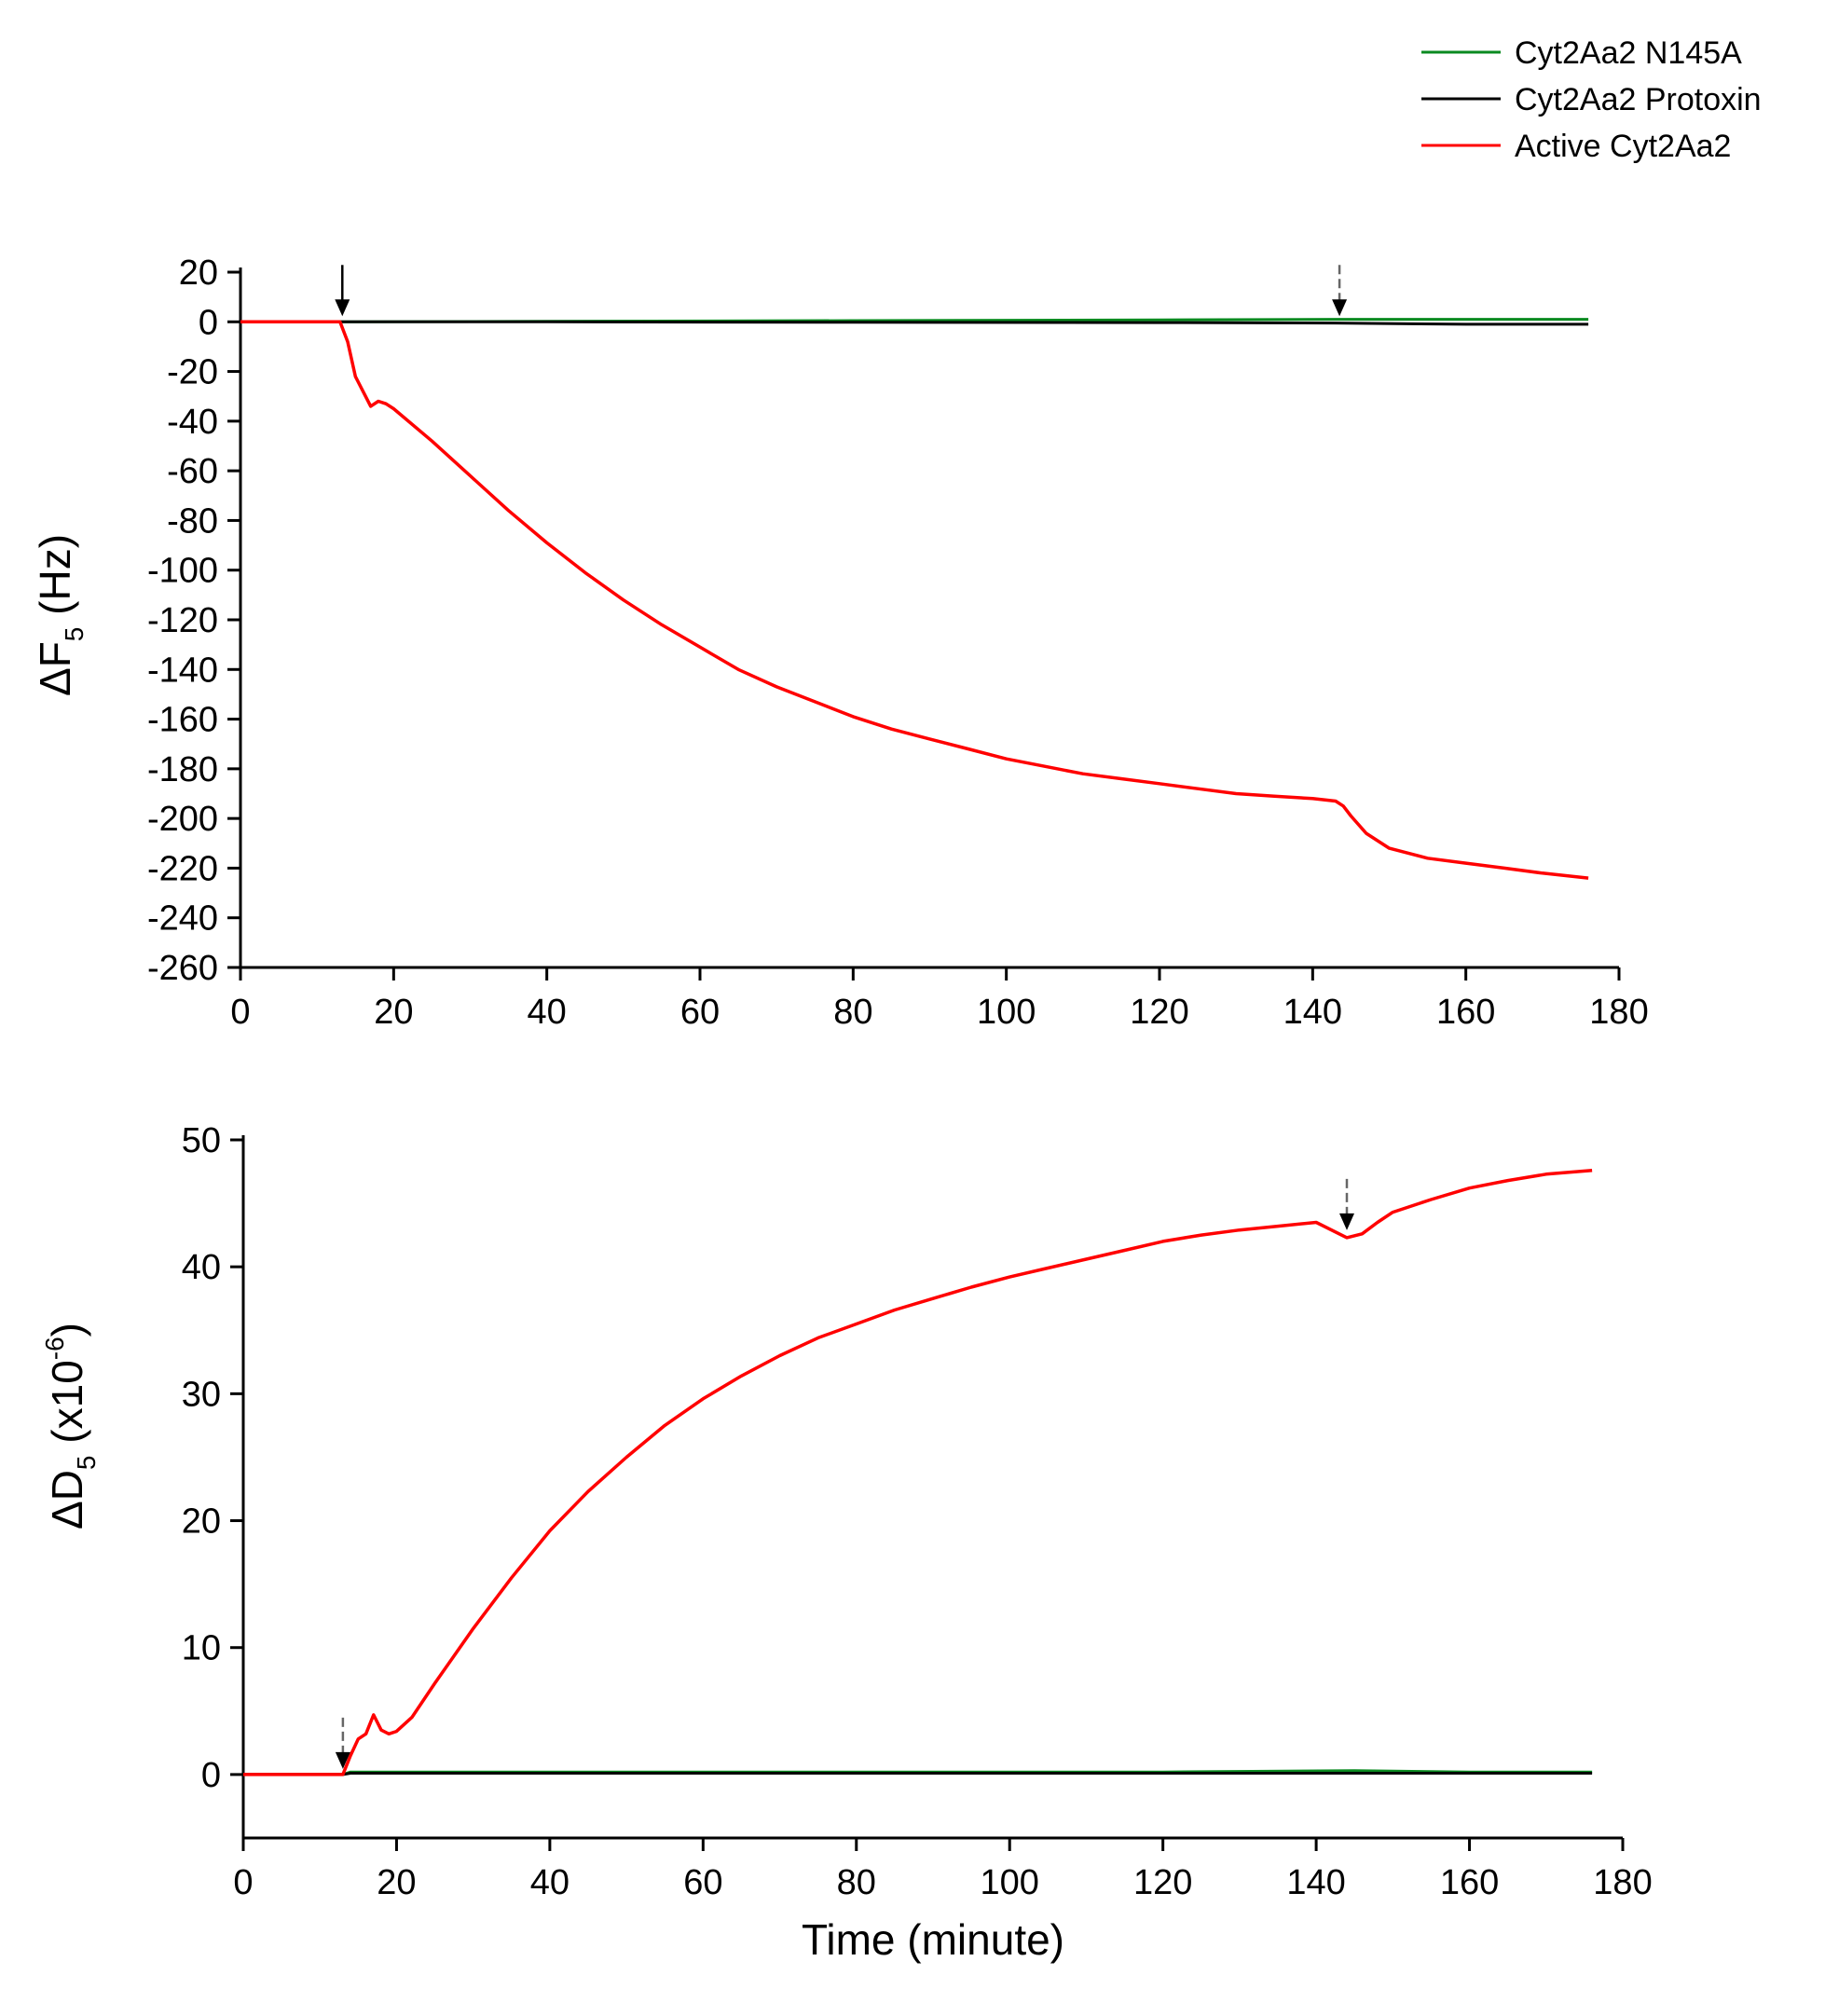 The image size is (1825, 2016). What do you see at coordinates (192, 521) in the screenshot?
I see `y-tick-label: -80` at bounding box center [192, 521].